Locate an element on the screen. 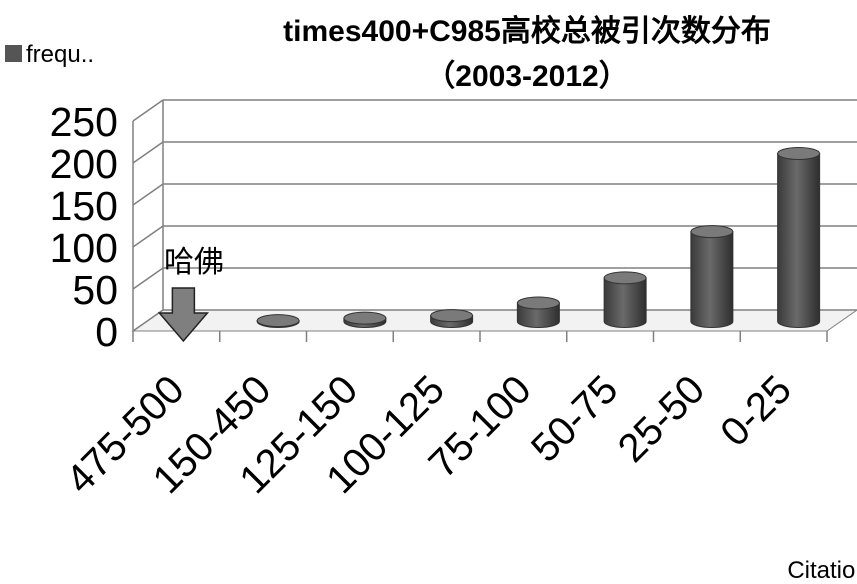 This screenshot has height=584, width=857. legend-swatch is located at coordinates (13, 53).